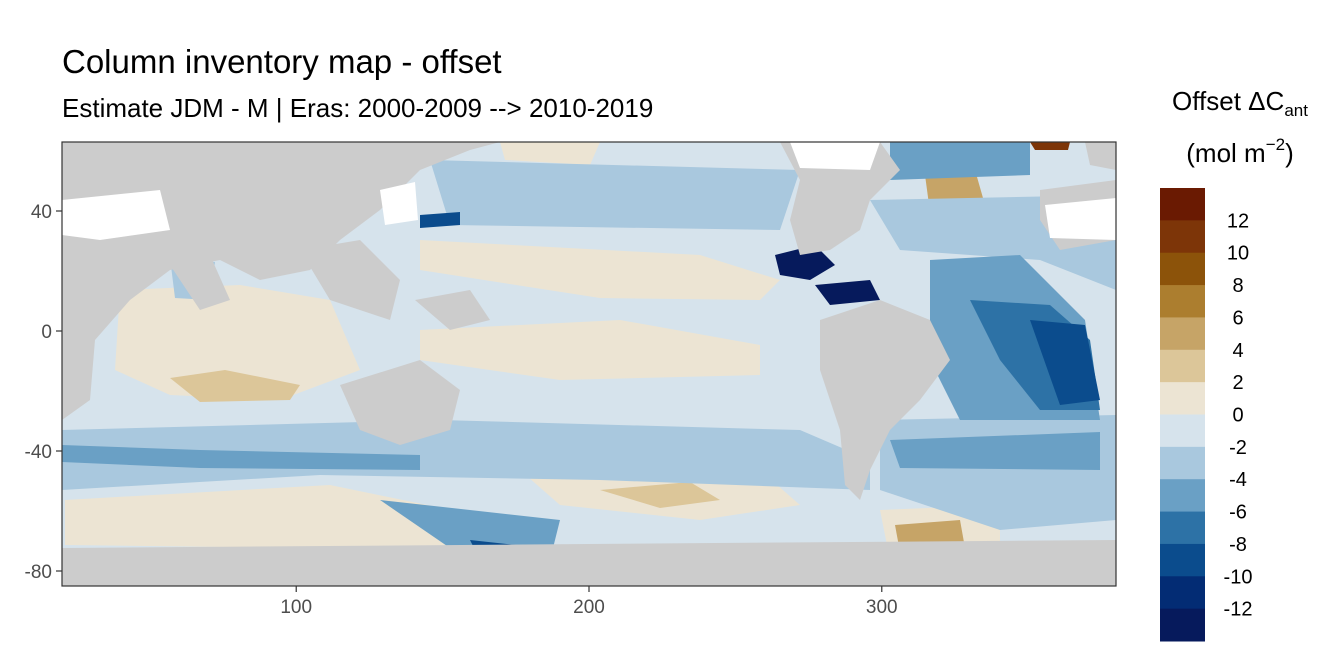 The height and width of the screenshot is (672, 1344). I want to click on legend-label: -8, so click(1238, 545).